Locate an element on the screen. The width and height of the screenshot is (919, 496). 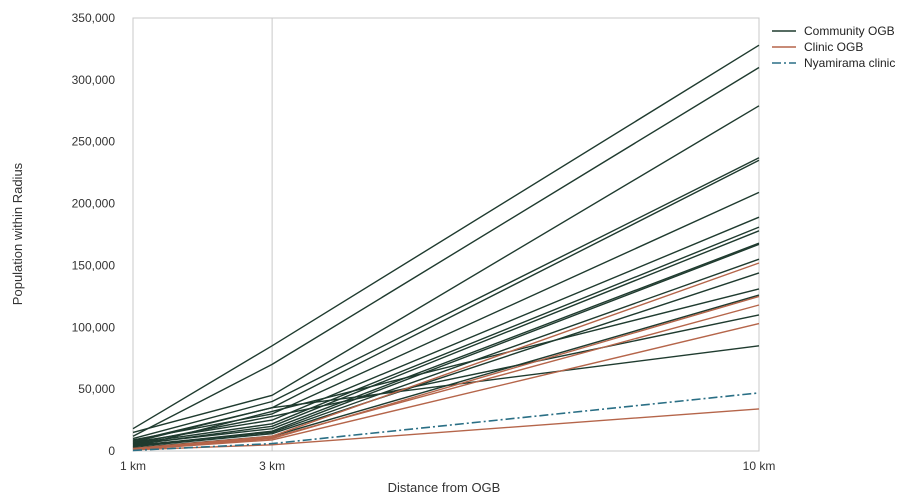
y-tick-label: 300,000 is located at coordinates (94, 80).